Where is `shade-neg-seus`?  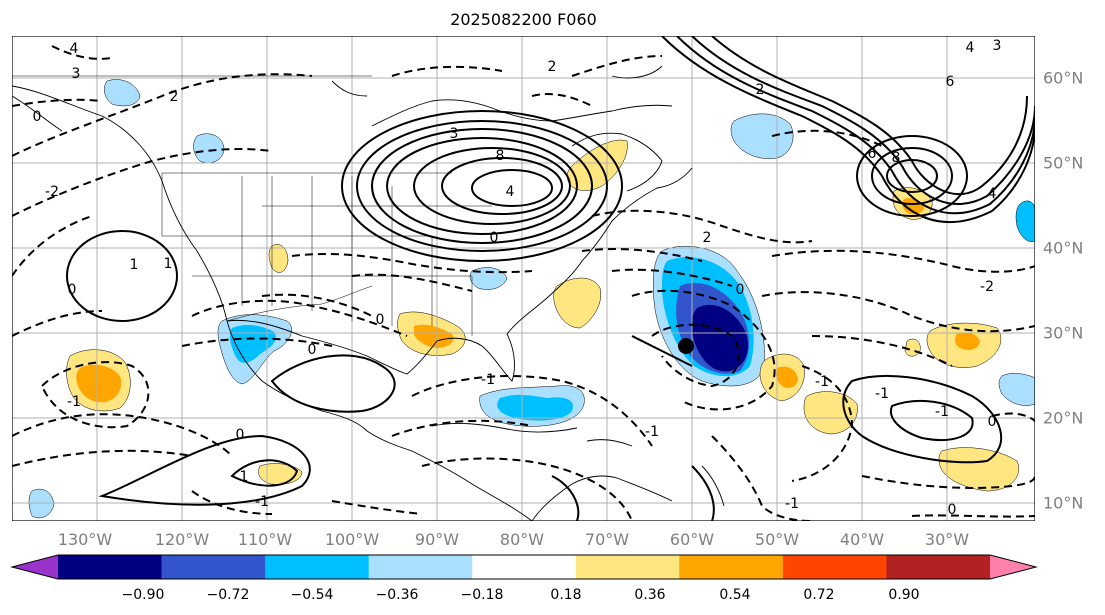
shade-neg-seus is located at coordinates (488, 278).